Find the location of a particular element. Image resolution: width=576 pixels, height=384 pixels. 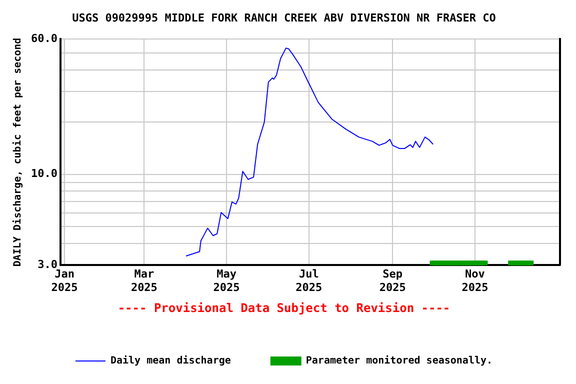

legend-label: Parameter monitored seasonally. is located at coordinates (399, 360).